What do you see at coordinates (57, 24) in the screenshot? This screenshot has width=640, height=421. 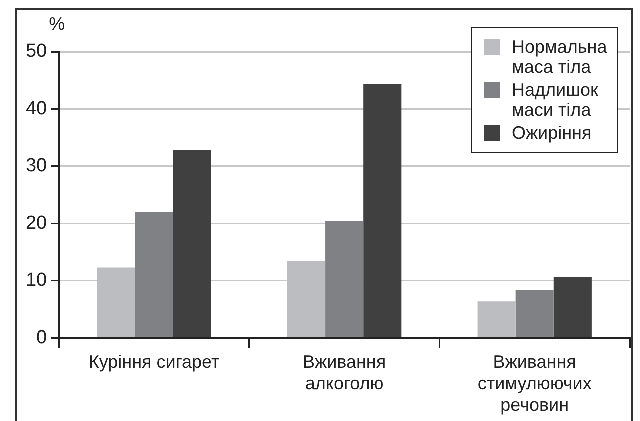 I see `y-axis-title: %` at bounding box center [57, 24].